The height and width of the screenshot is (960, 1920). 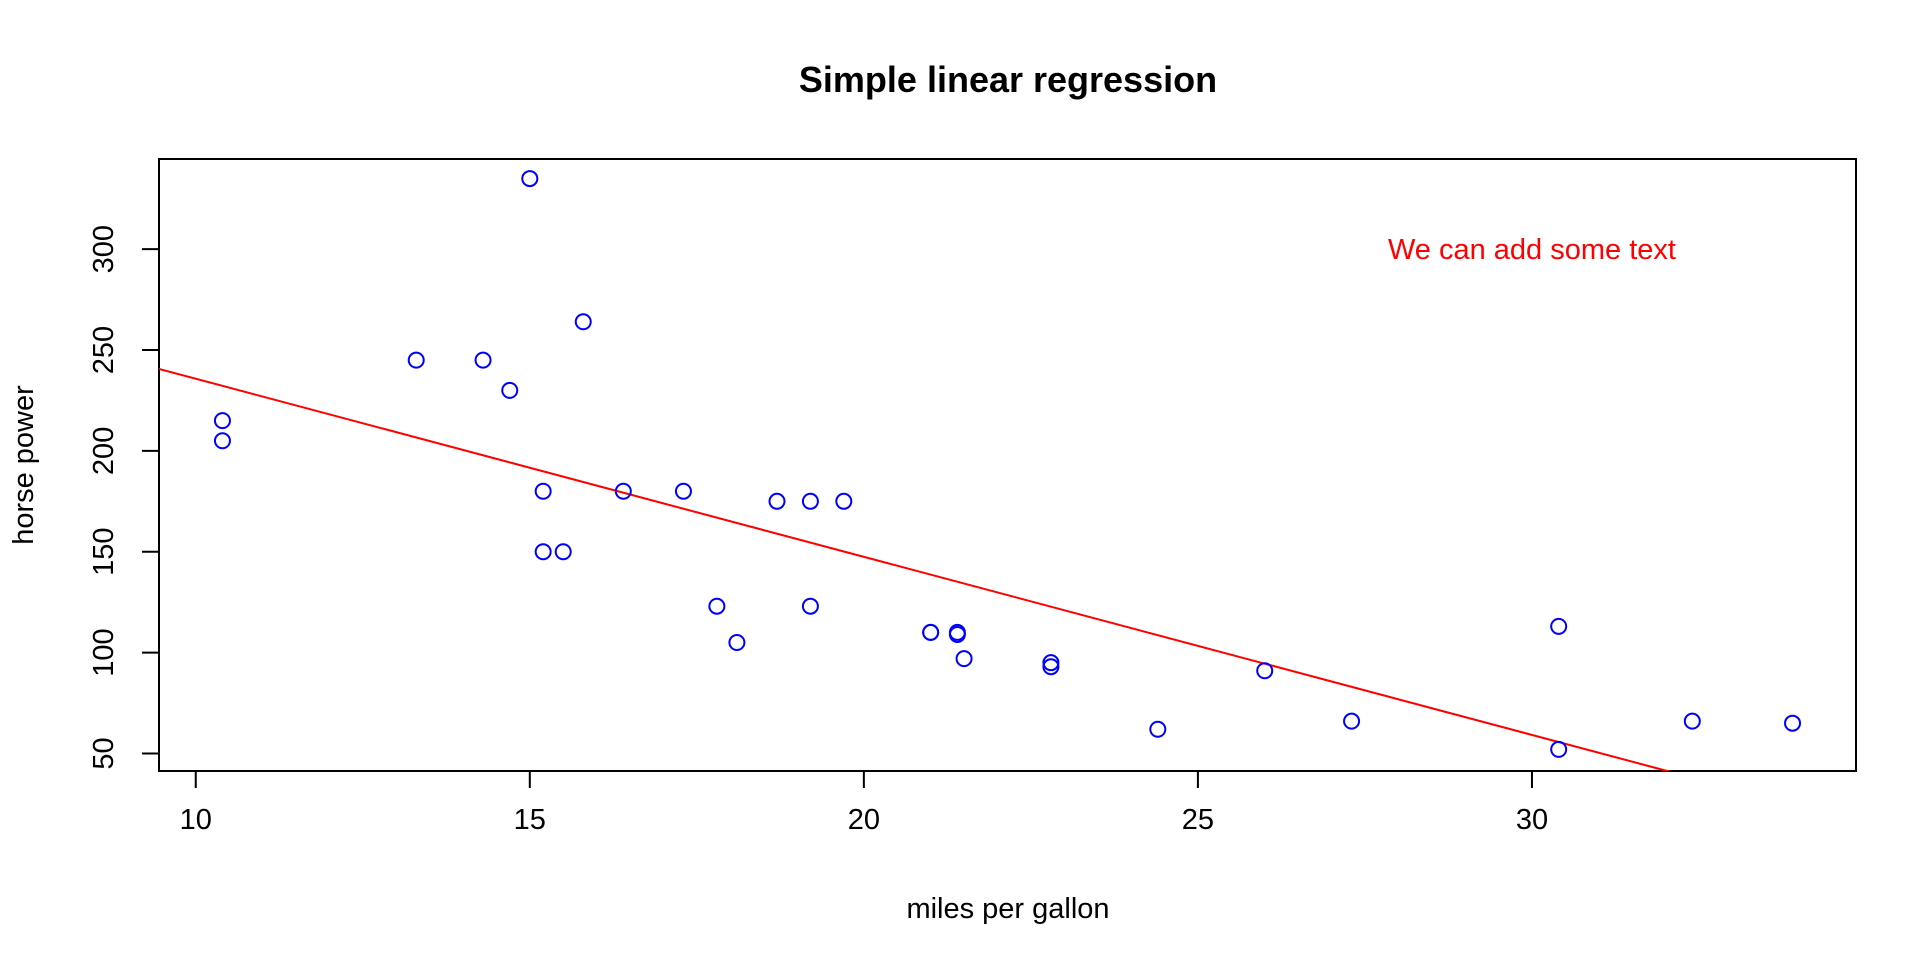 What do you see at coordinates (104, 249) in the screenshot?
I see `y-tick-label: 300` at bounding box center [104, 249].